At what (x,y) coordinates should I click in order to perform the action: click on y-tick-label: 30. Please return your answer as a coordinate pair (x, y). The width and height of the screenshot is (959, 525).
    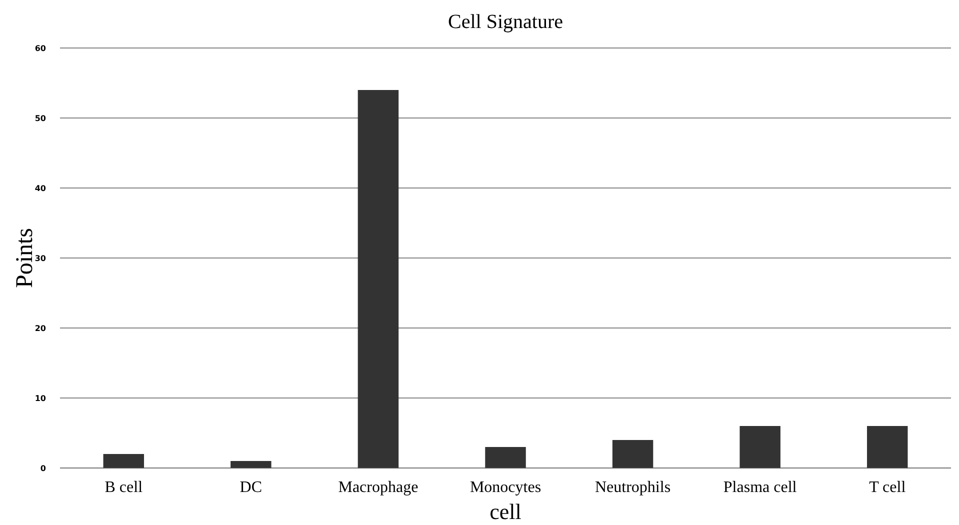
    Looking at the image, I should click on (40, 258).